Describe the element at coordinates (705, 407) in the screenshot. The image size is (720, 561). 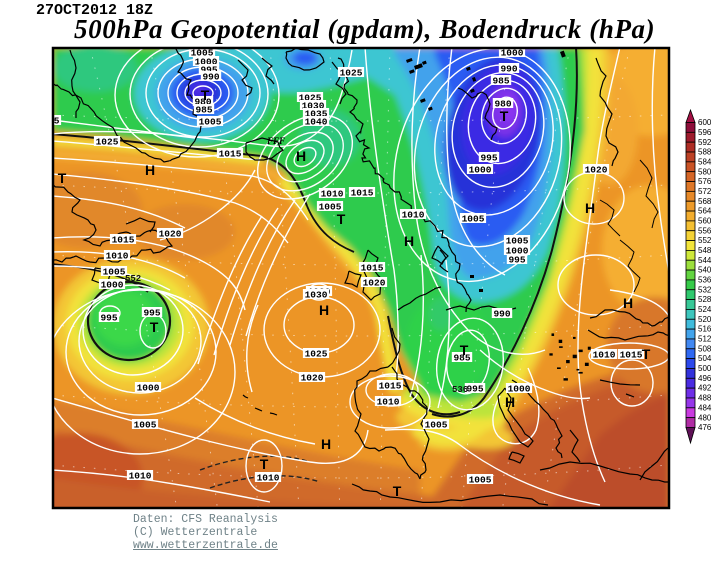
I see `svg-text: 484` at that location.